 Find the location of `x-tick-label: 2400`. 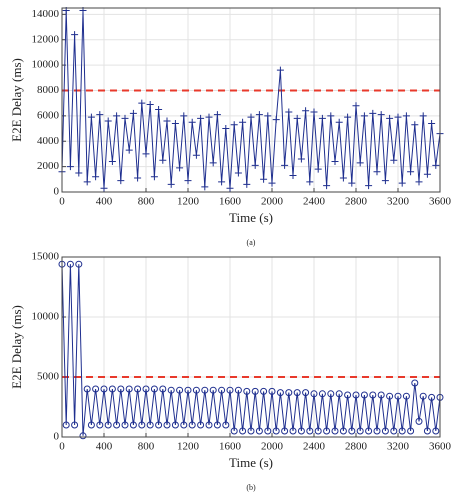

x-tick-label: 2400 is located at coordinates (314, 202).